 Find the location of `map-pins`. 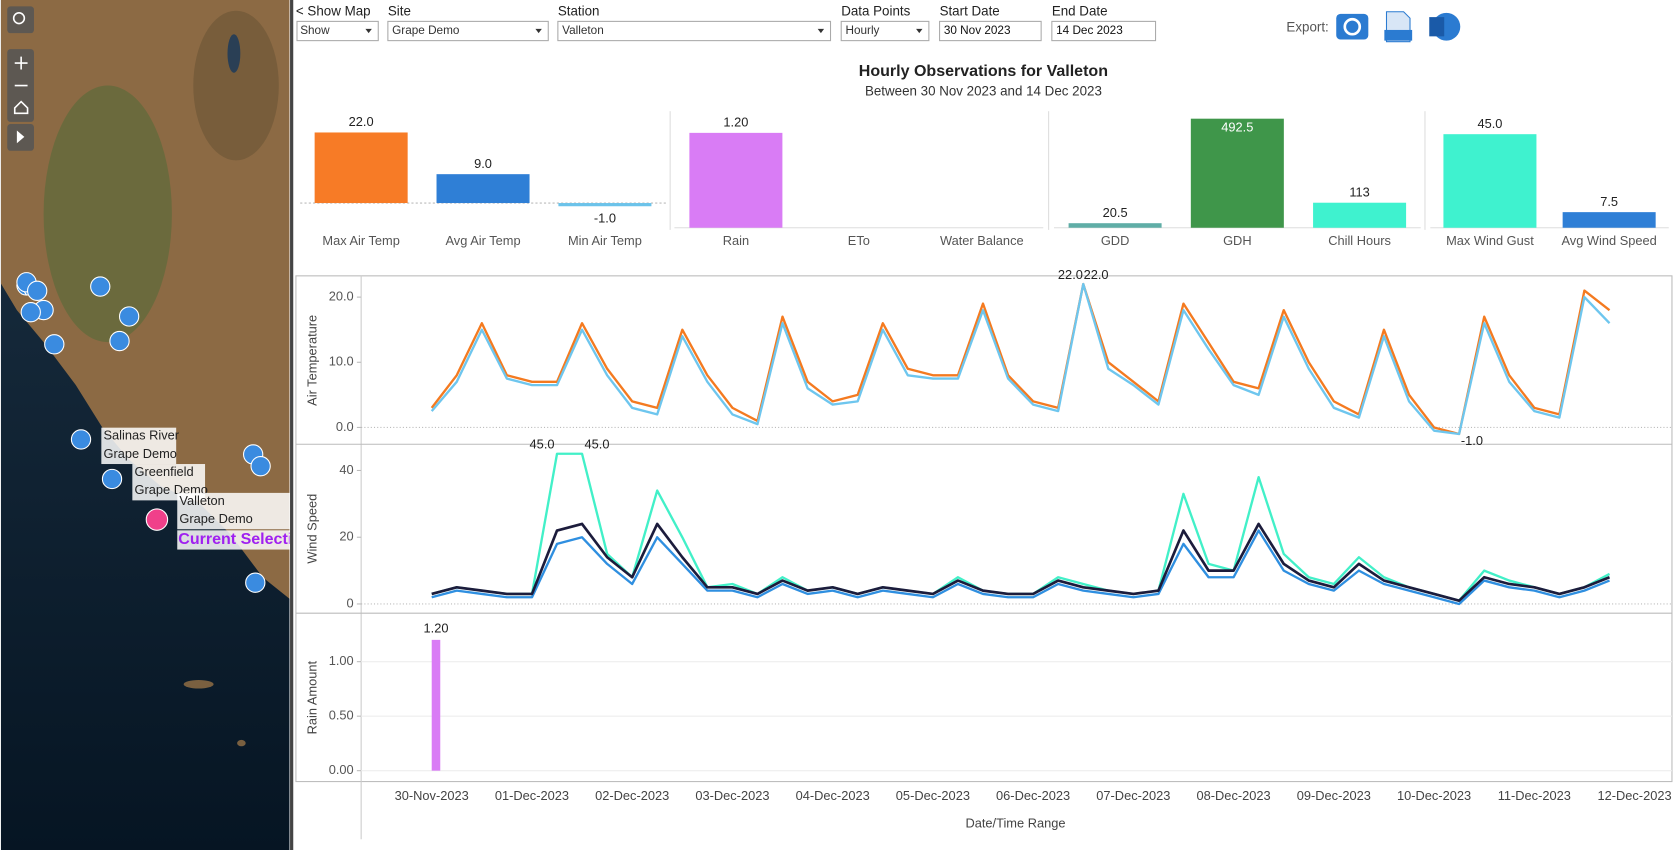

map-pins is located at coordinates (143, 432).